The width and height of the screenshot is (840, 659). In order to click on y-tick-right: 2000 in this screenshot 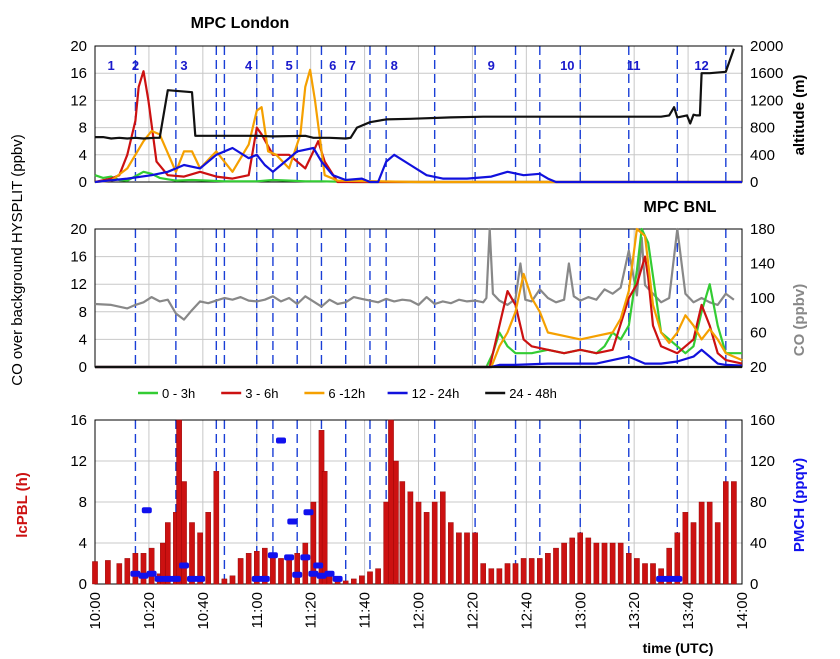, I will do `click(766, 46)`.